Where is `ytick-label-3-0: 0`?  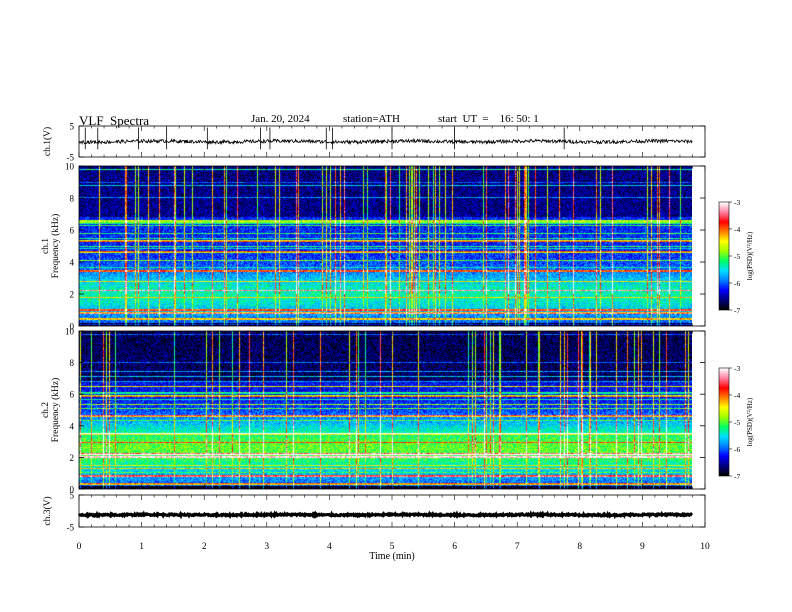 ytick-label-3-0: 0 is located at coordinates (72, 490).